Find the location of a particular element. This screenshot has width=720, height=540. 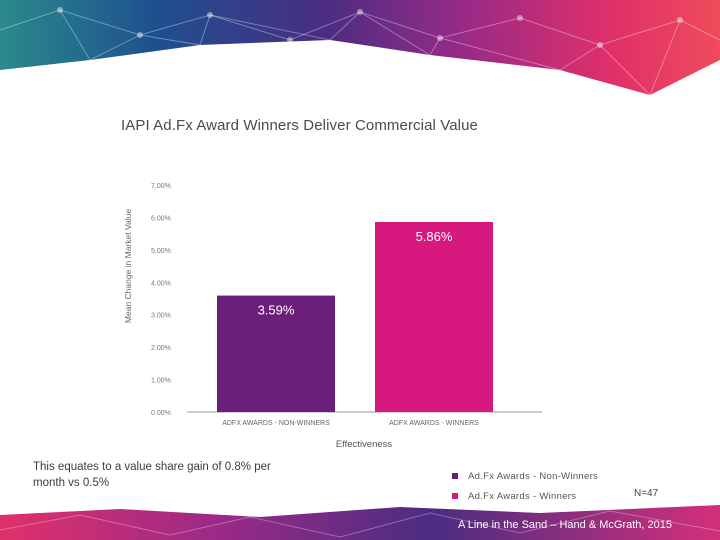

legend-swatch-non-winners is located at coordinates (455, 476).